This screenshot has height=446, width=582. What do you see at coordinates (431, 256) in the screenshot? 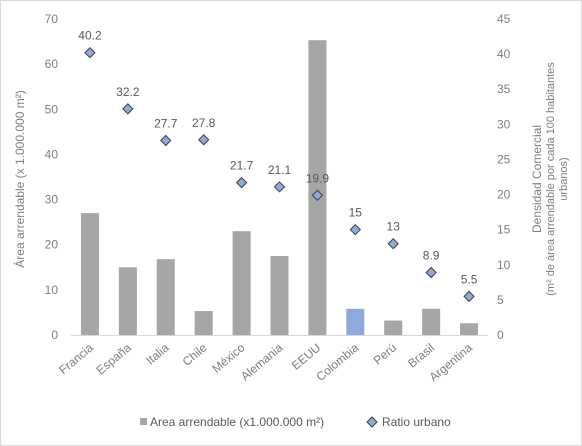
I see `ratio-data-label-9: 8.9` at bounding box center [431, 256].